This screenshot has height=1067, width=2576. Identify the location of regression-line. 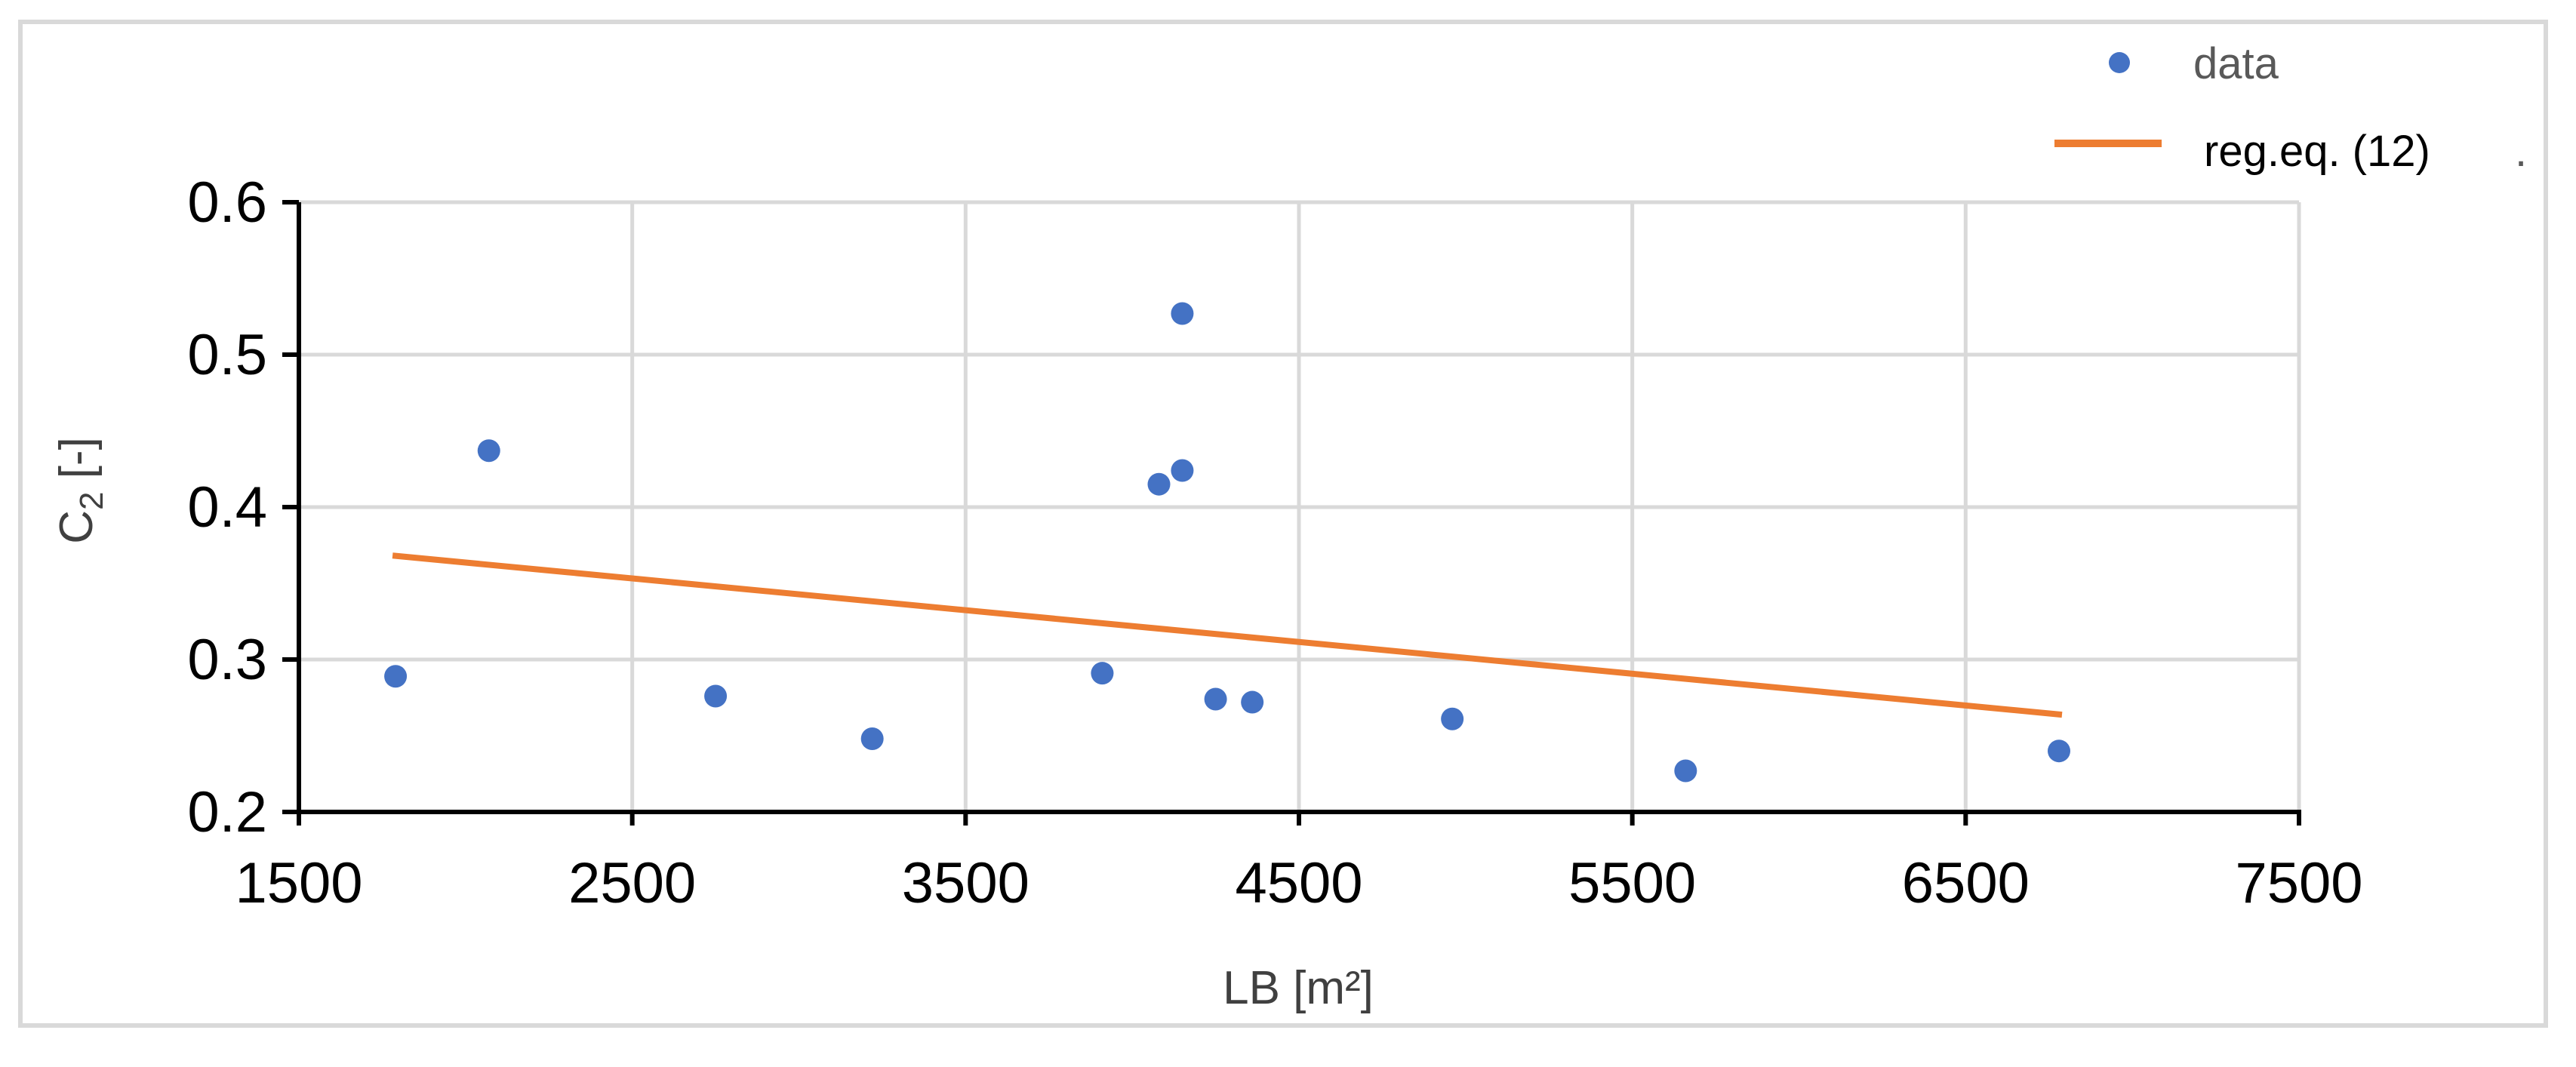
(1227, 635).